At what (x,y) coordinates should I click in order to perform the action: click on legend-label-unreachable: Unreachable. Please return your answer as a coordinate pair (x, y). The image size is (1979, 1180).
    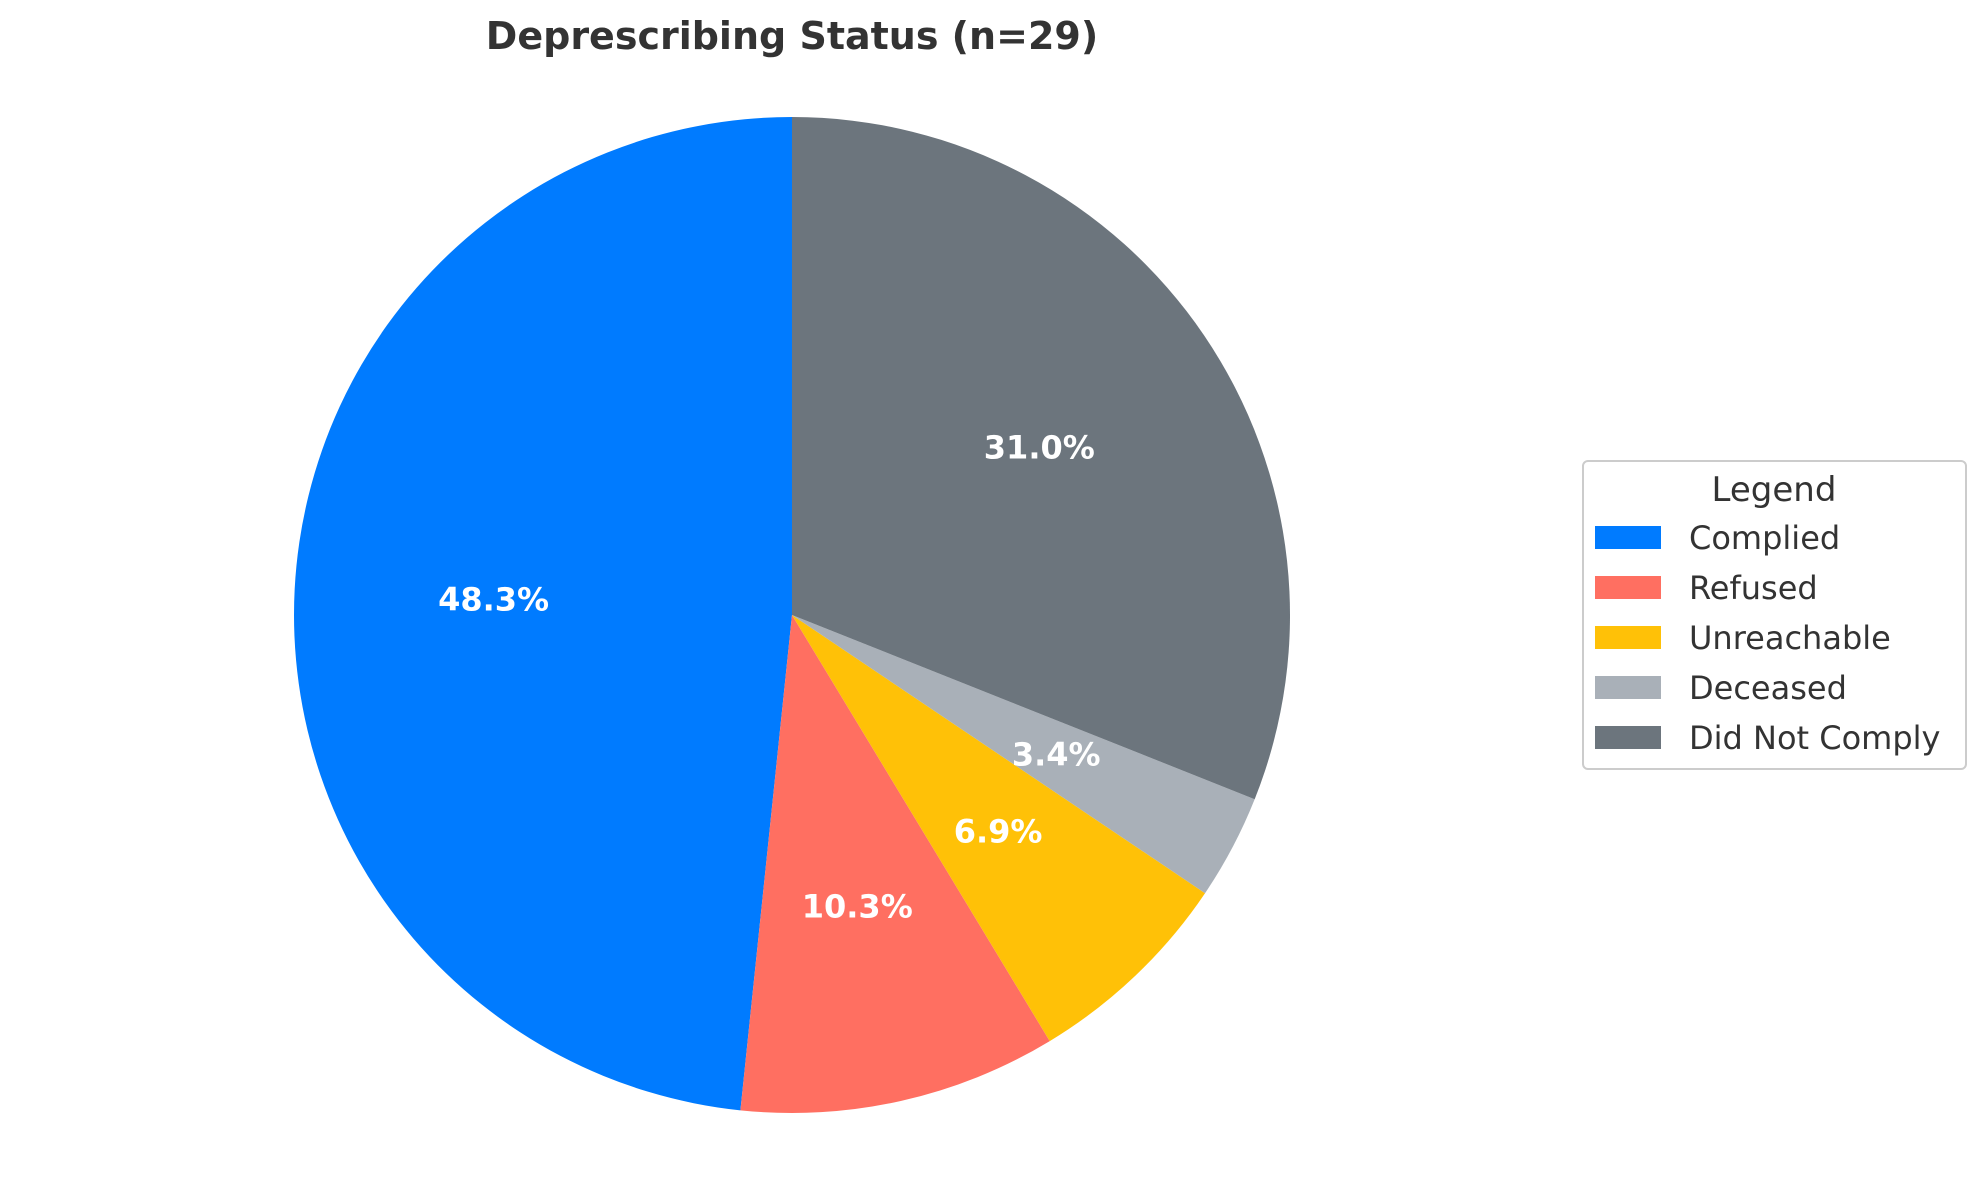
    Looking at the image, I should click on (1790, 638).